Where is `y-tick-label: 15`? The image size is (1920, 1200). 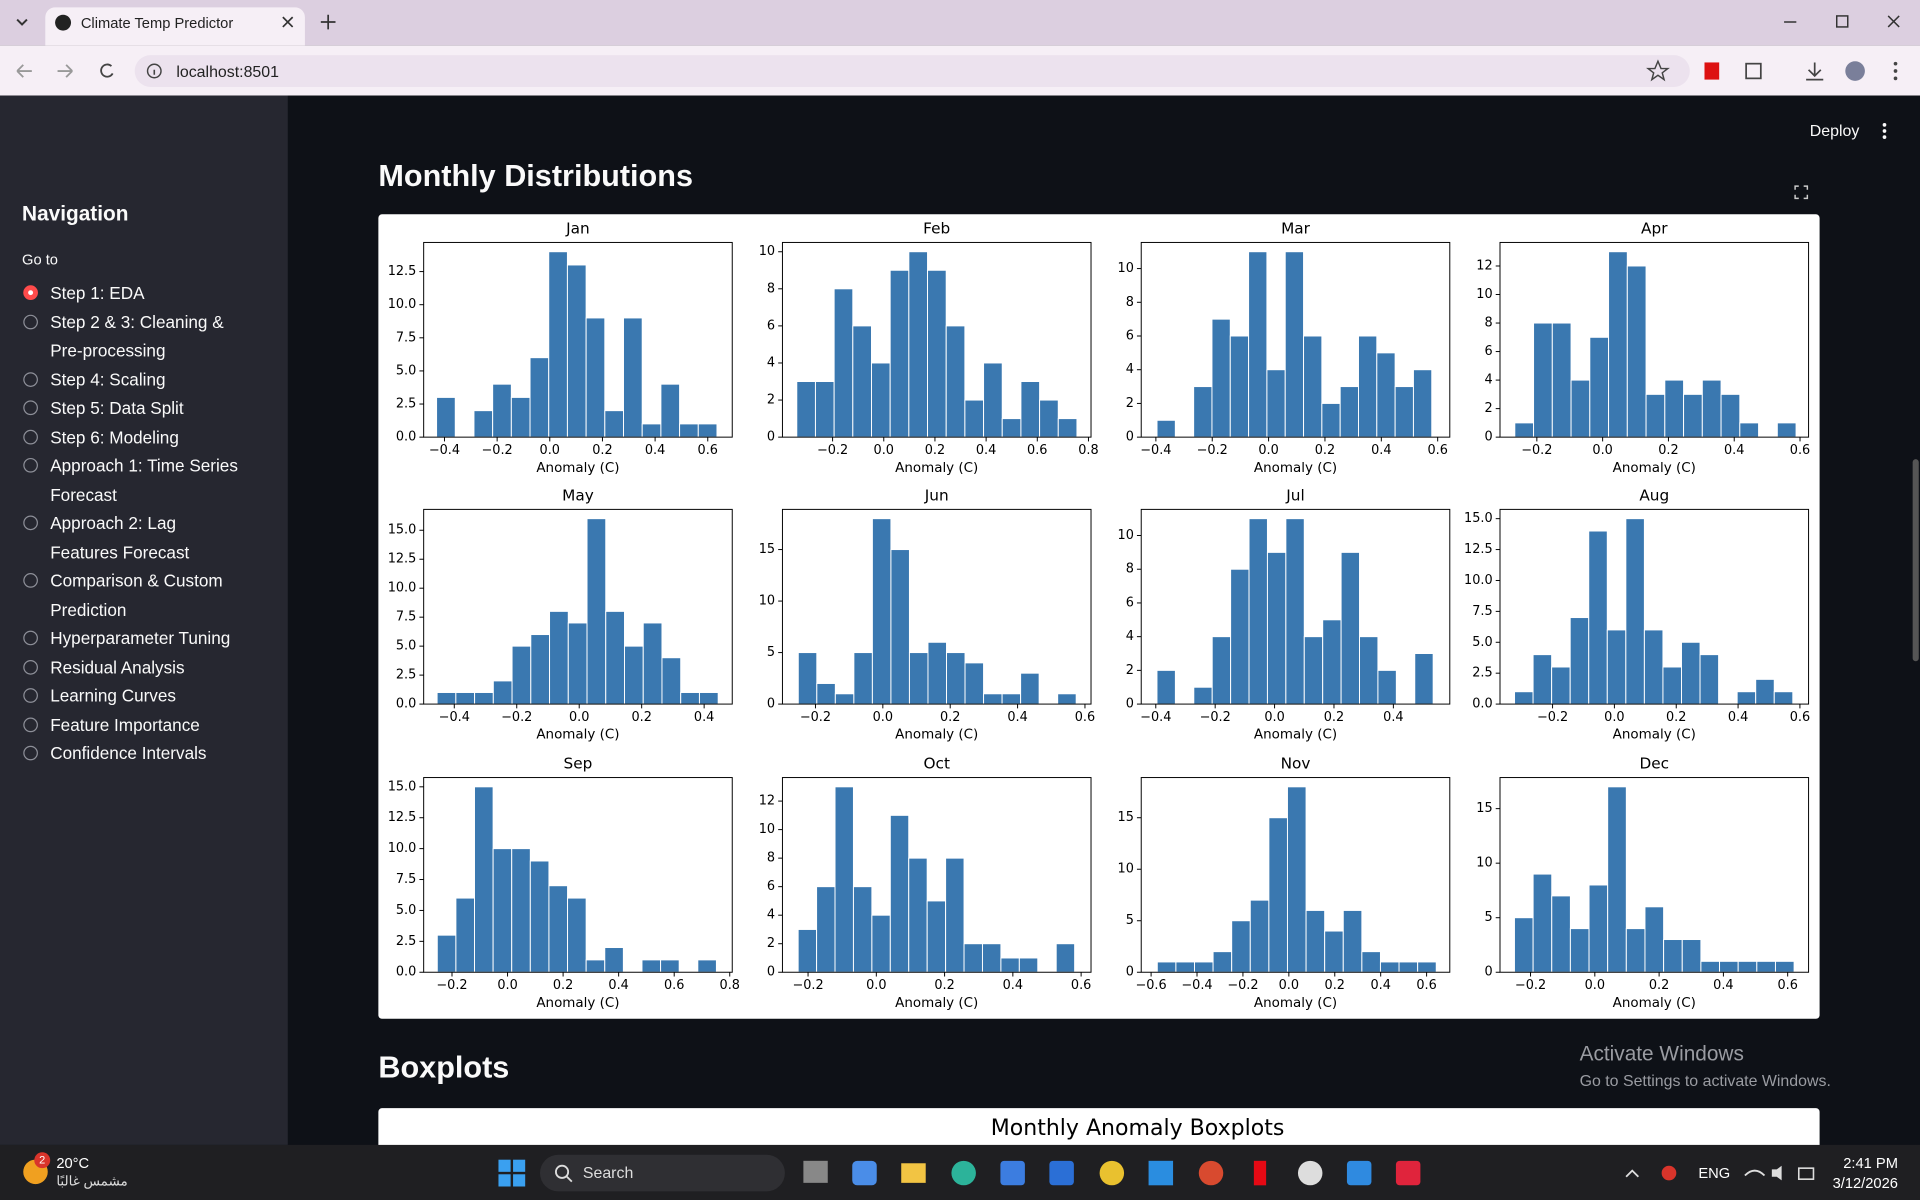
y-tick-label: 15 is located at coordinates (767, 549).